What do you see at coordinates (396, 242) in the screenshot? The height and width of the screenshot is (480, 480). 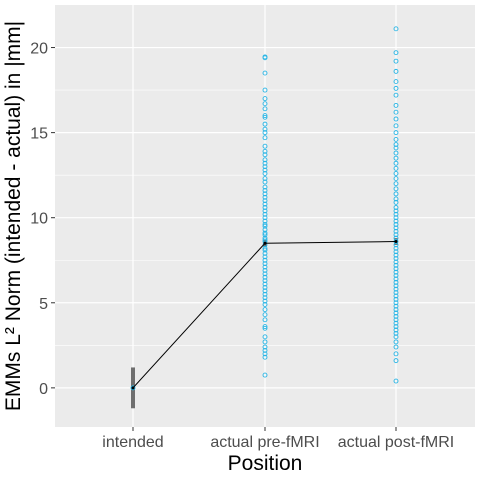 I see `mean-point` at bounding box center [396, 242].